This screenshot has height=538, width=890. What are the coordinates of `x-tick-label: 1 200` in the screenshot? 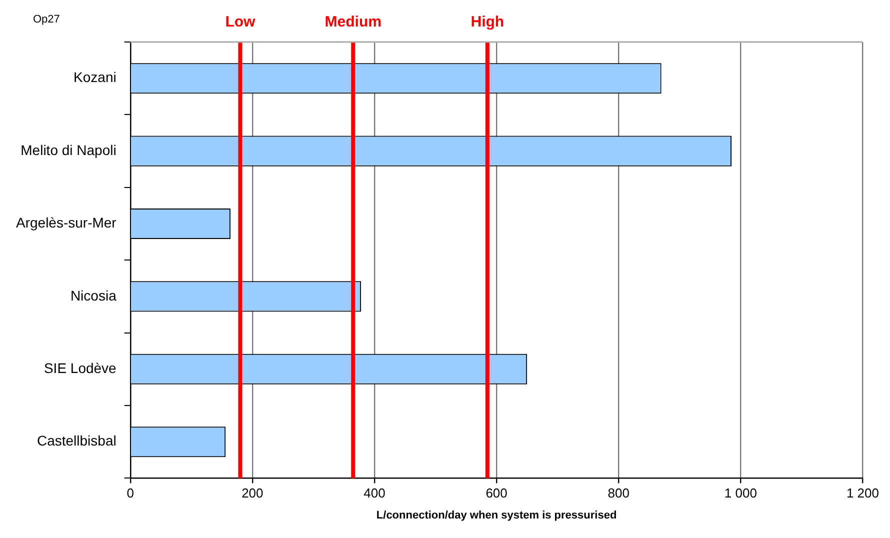 It's located at (863, 493).